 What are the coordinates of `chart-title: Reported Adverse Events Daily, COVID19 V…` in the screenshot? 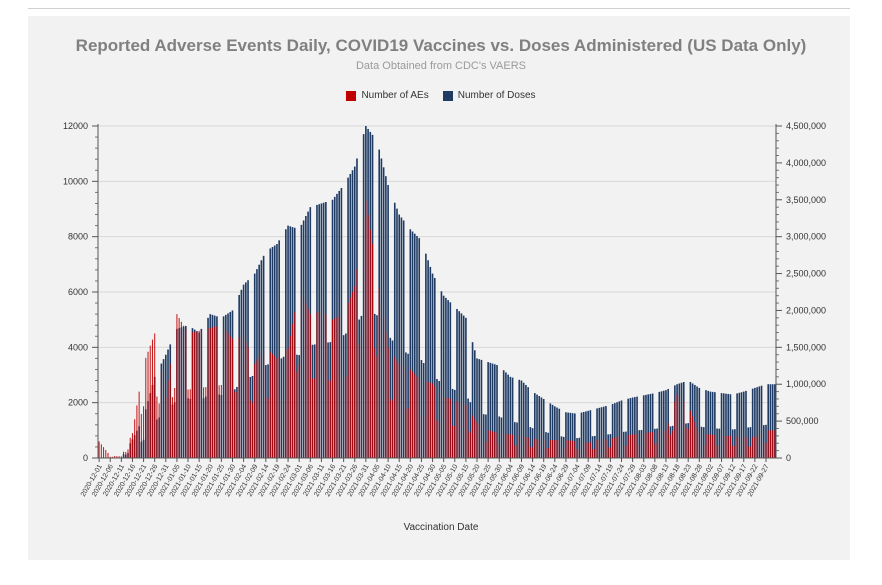 It's located at (441, 45).